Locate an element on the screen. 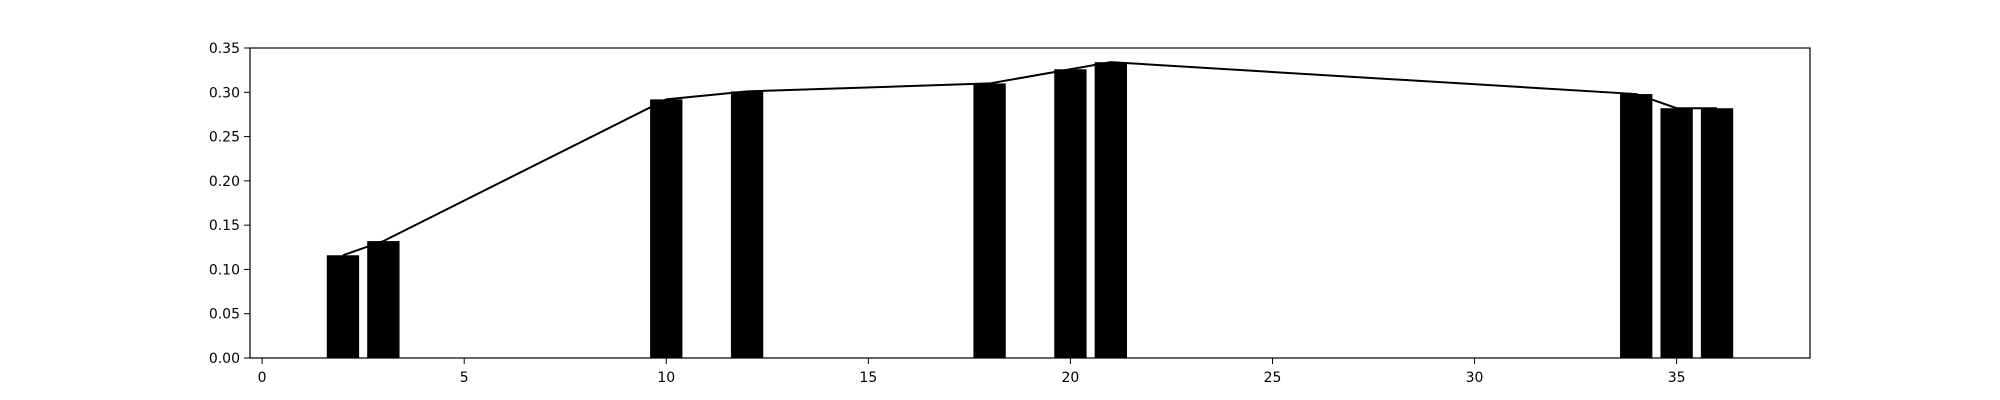  y-tick-label: 0.00 is located at coordinates (224, 359).